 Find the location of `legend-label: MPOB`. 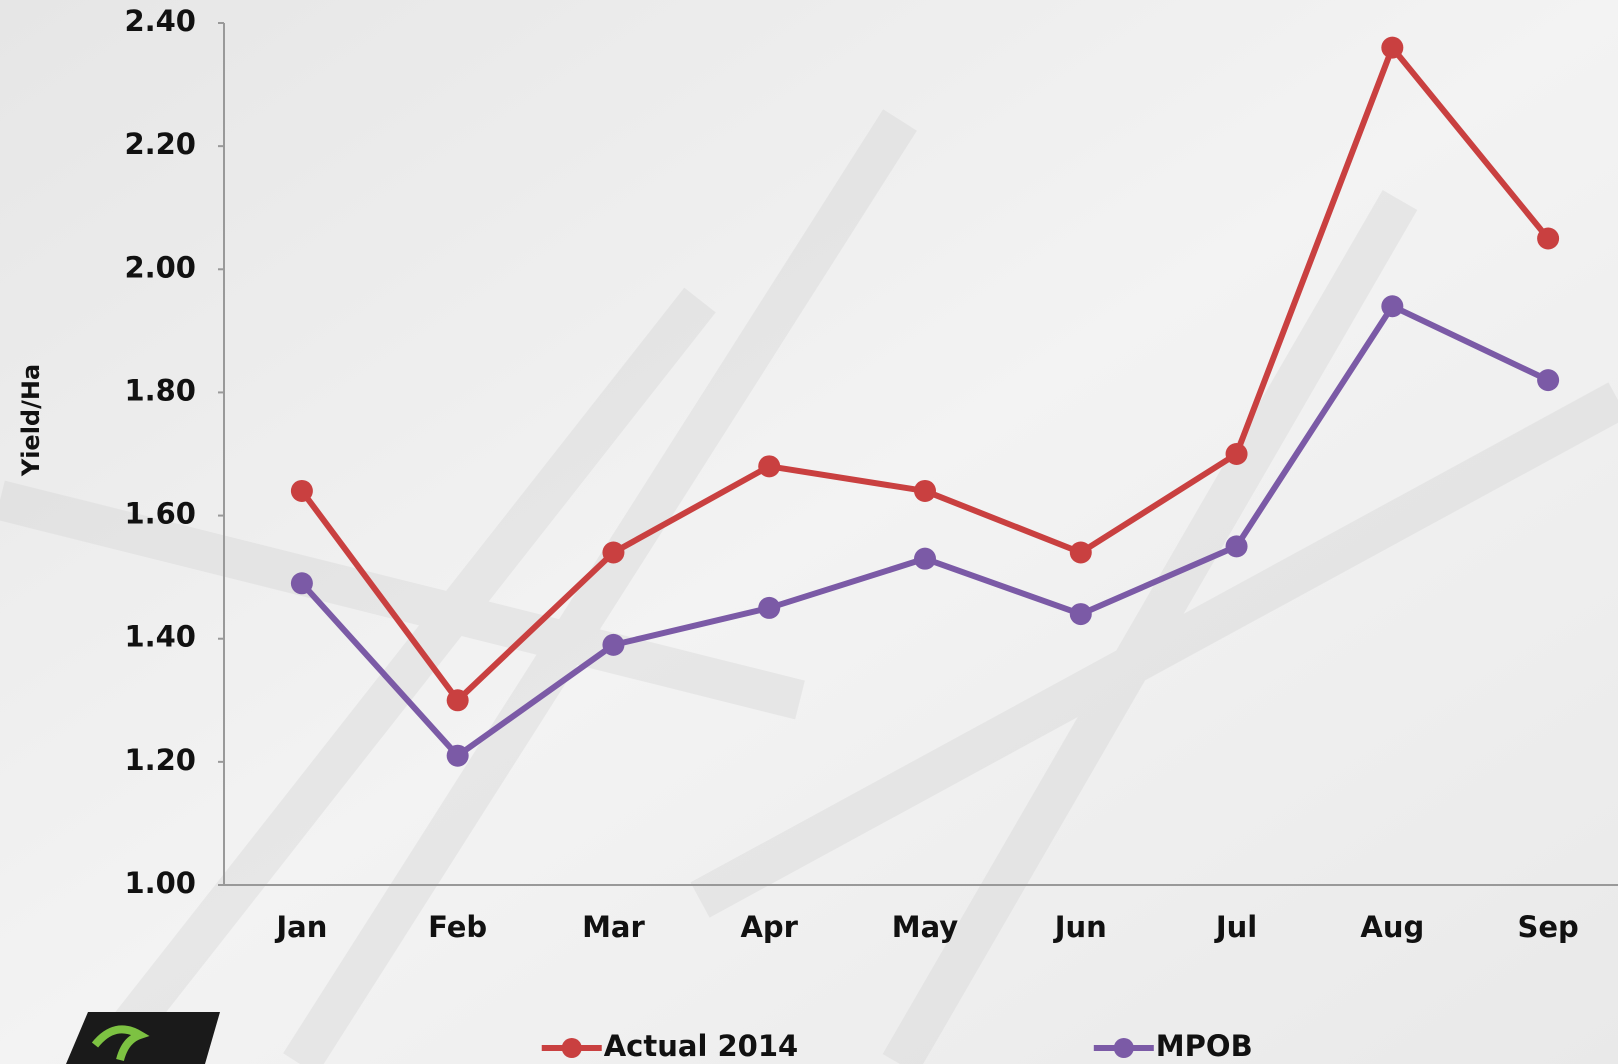

legend-label: MPOB is located at coordinates (1204, 1046).